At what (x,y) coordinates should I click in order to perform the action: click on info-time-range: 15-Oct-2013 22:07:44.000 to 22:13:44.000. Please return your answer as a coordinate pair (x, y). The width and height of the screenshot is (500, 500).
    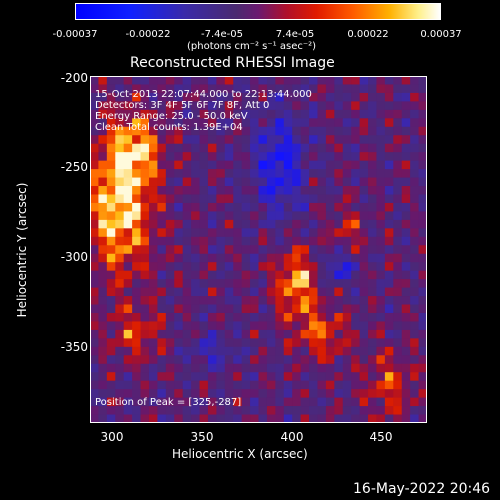
    Looking at the image, I should click on (203, 94).